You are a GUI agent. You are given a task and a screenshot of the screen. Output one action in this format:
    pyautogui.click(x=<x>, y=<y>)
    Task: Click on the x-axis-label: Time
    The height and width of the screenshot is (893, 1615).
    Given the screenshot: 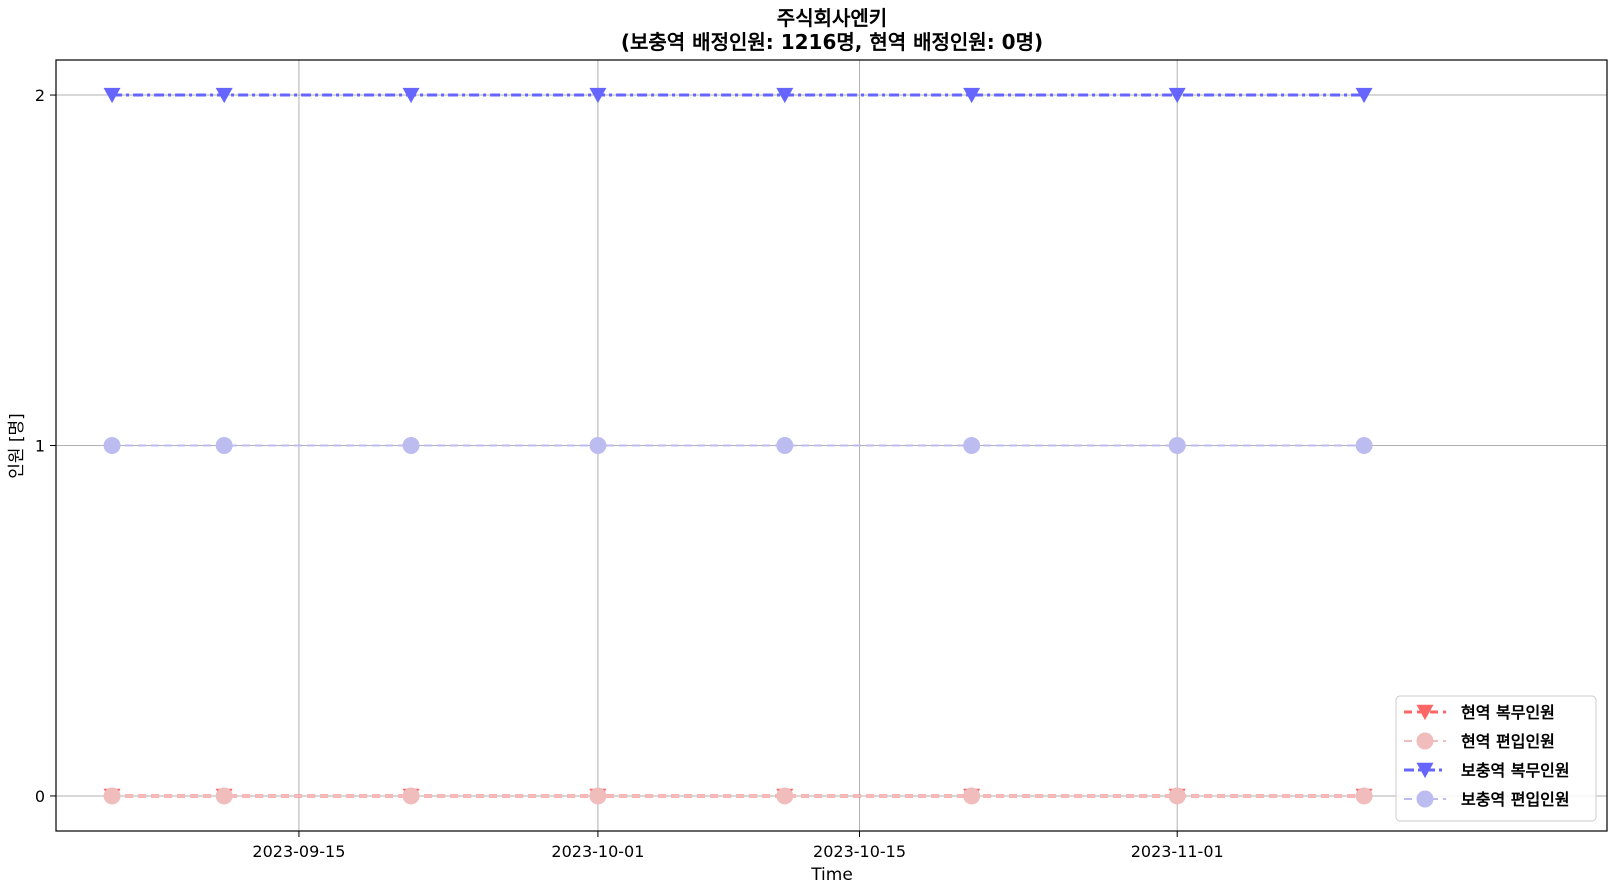 What is the action you would take?
    pyautogui.click(x=831, y=875)
    